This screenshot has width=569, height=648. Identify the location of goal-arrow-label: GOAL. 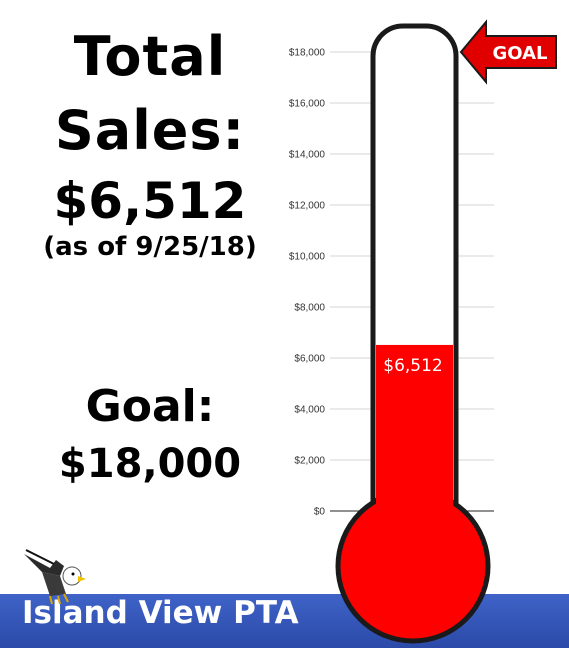
(520, 53).